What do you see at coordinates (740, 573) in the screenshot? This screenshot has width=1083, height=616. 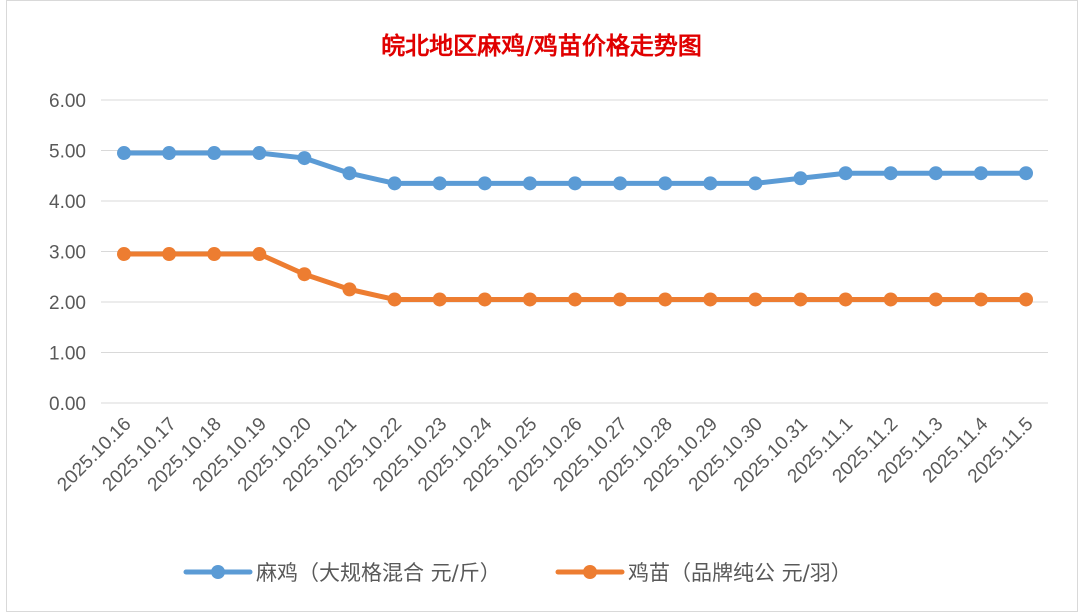 I see `legend-label: 鸡苗（品牌纯公 元/羽）` at bounding box center [740, 573].